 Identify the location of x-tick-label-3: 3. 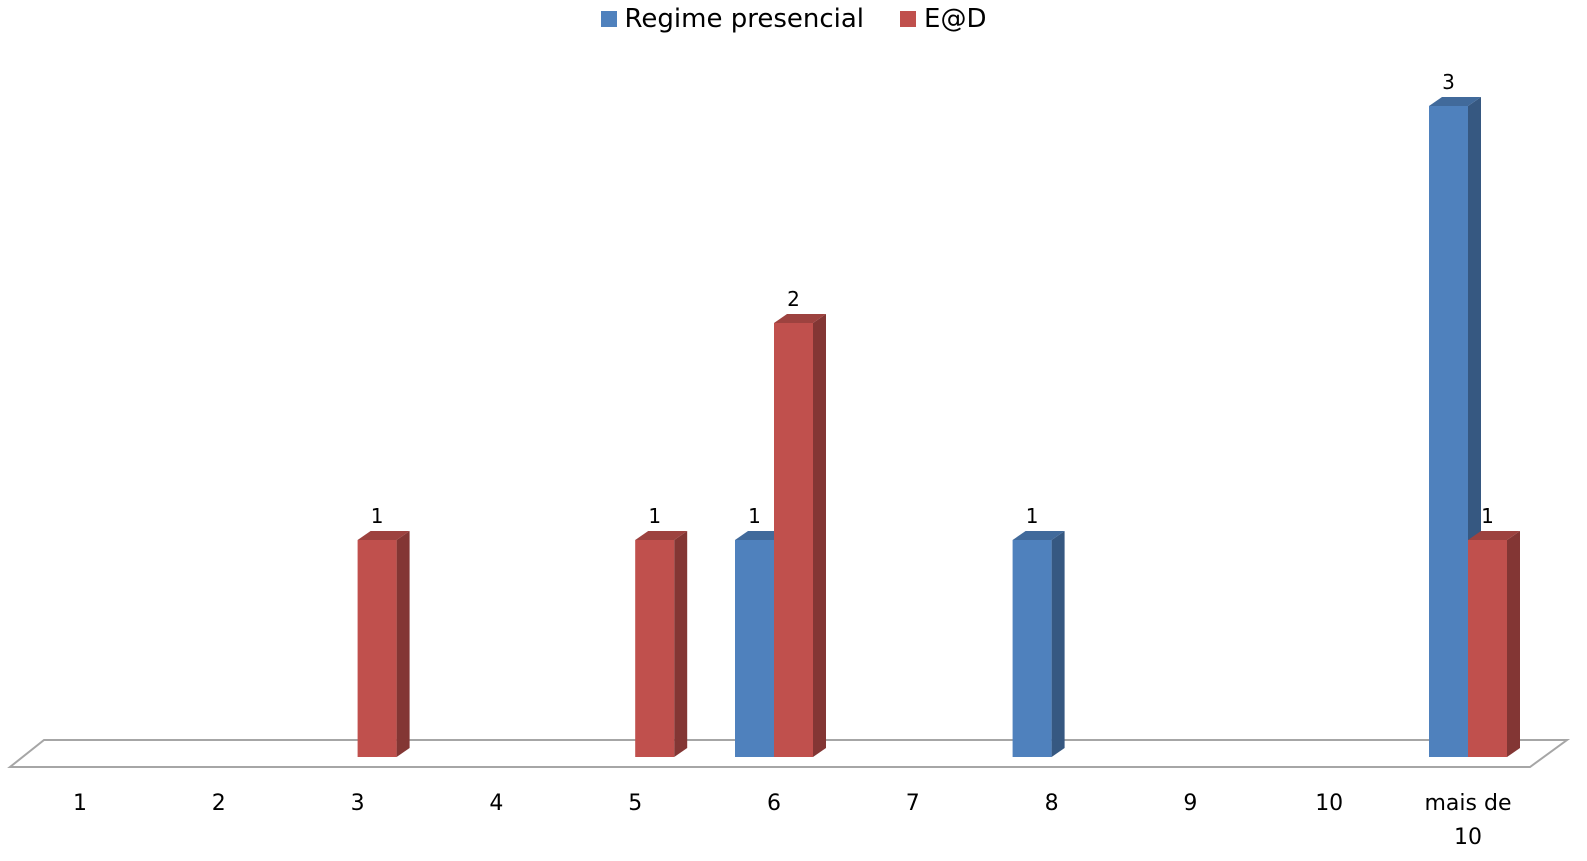
(358, 803).